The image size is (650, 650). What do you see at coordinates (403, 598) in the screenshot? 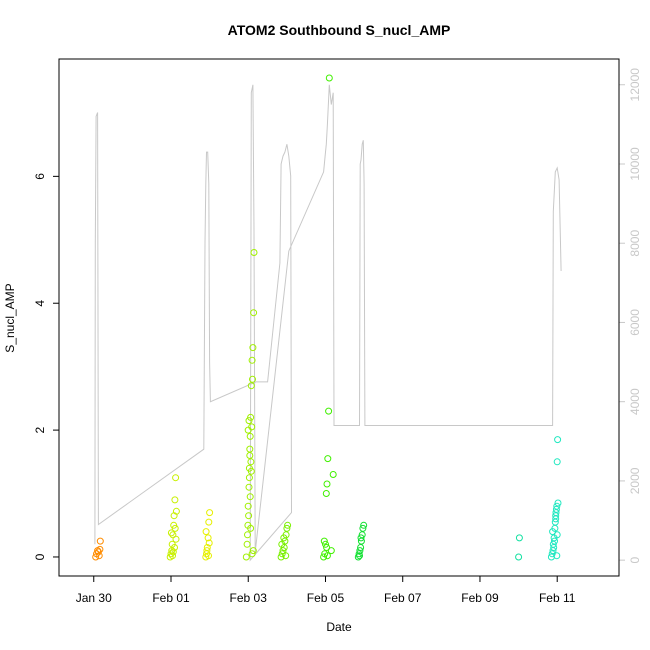
I see `x-tick-label: Feb 07` at bounding box center [403, 598].